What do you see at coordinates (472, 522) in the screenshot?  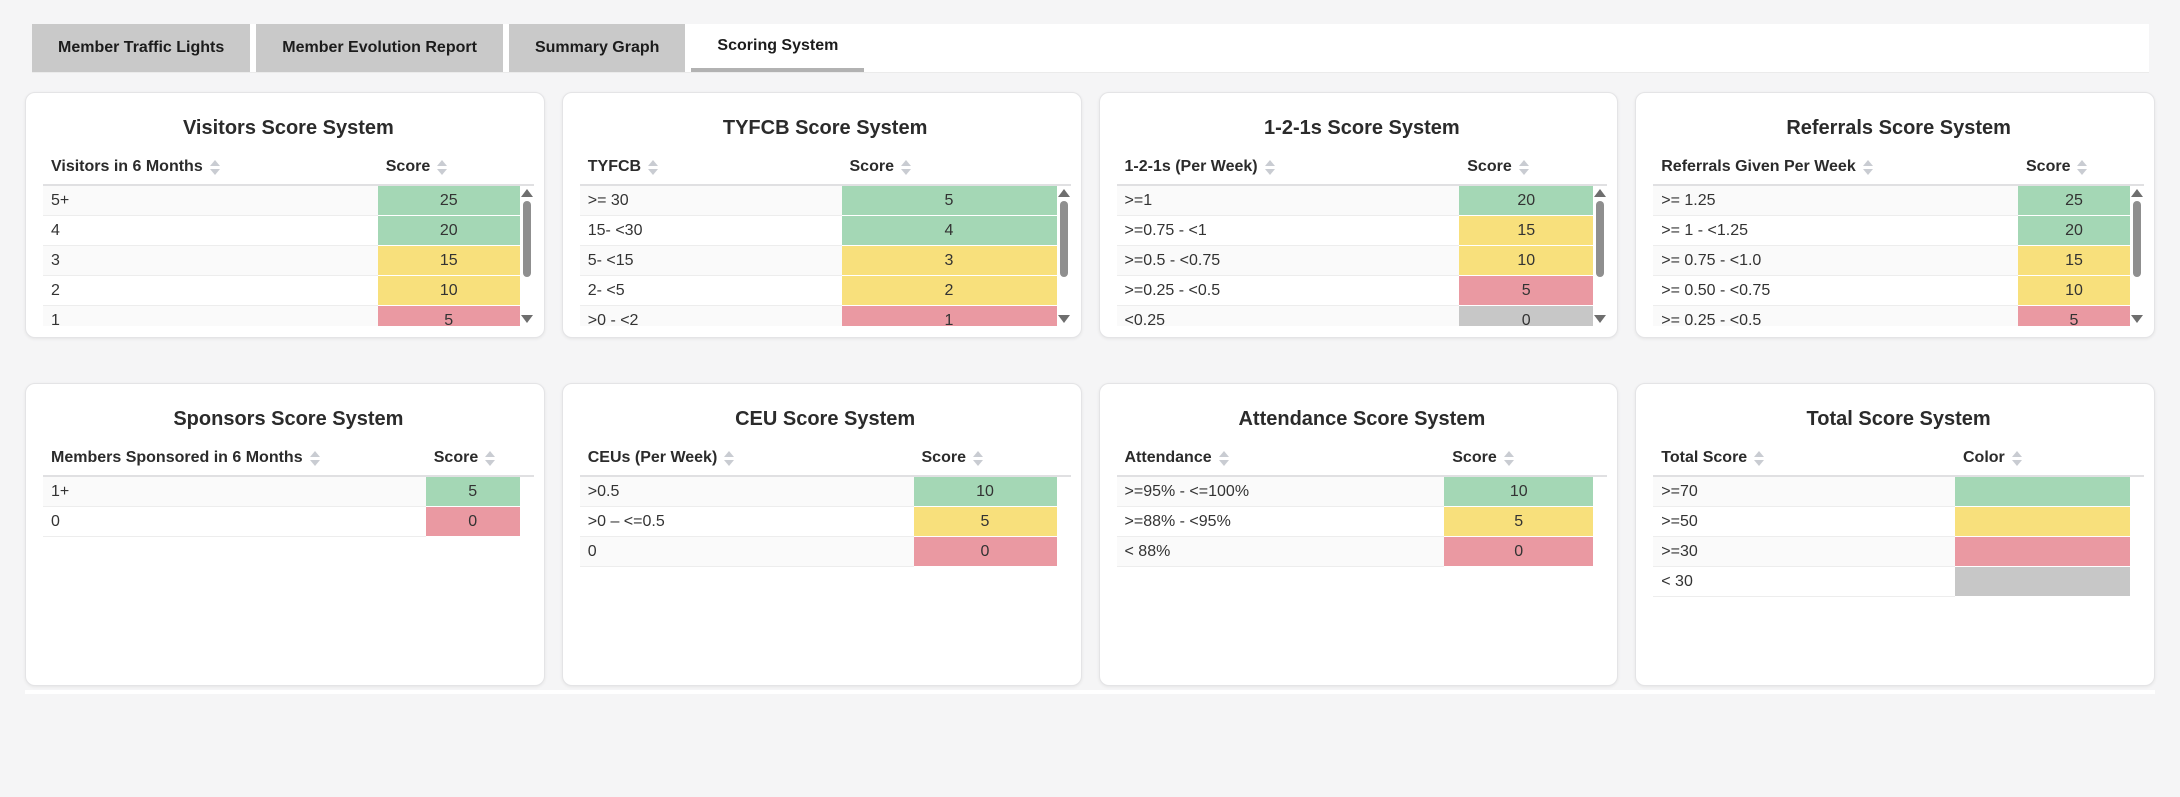 I see `row-score-cell: 0` at bounding box center [472, 522].